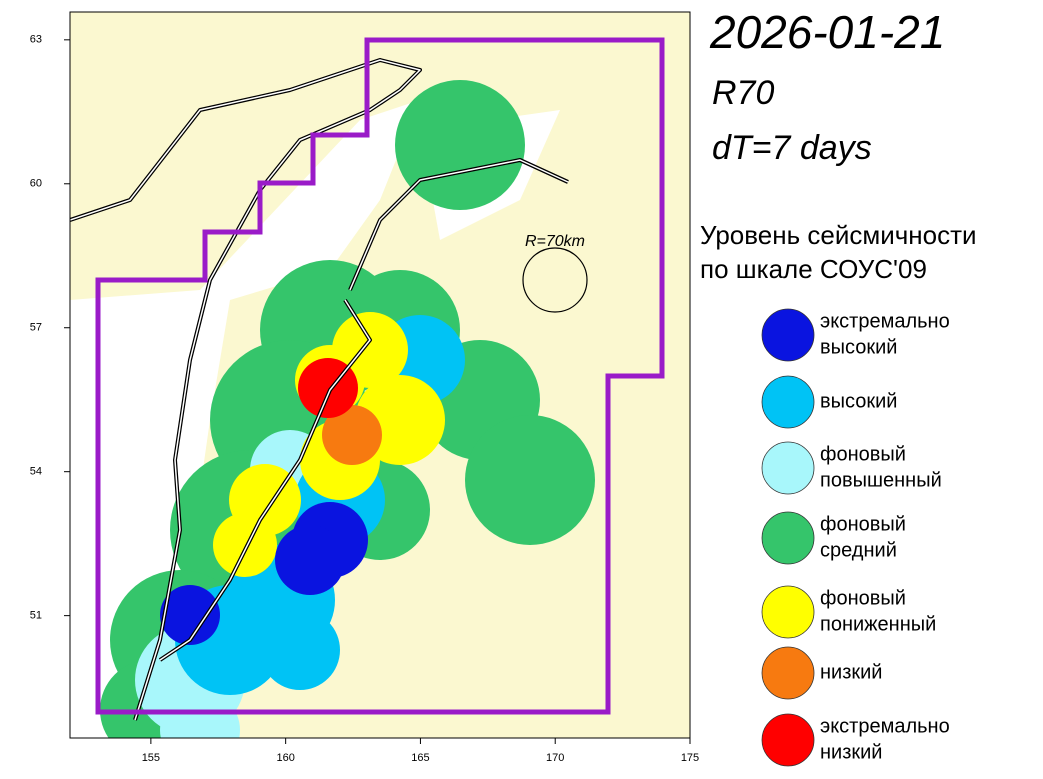 The image size is (1043, 779). What do you see at coordinates (792, 148) in the screenshot?
I see `window: dT=7 days` at bounding box center [792, 148].